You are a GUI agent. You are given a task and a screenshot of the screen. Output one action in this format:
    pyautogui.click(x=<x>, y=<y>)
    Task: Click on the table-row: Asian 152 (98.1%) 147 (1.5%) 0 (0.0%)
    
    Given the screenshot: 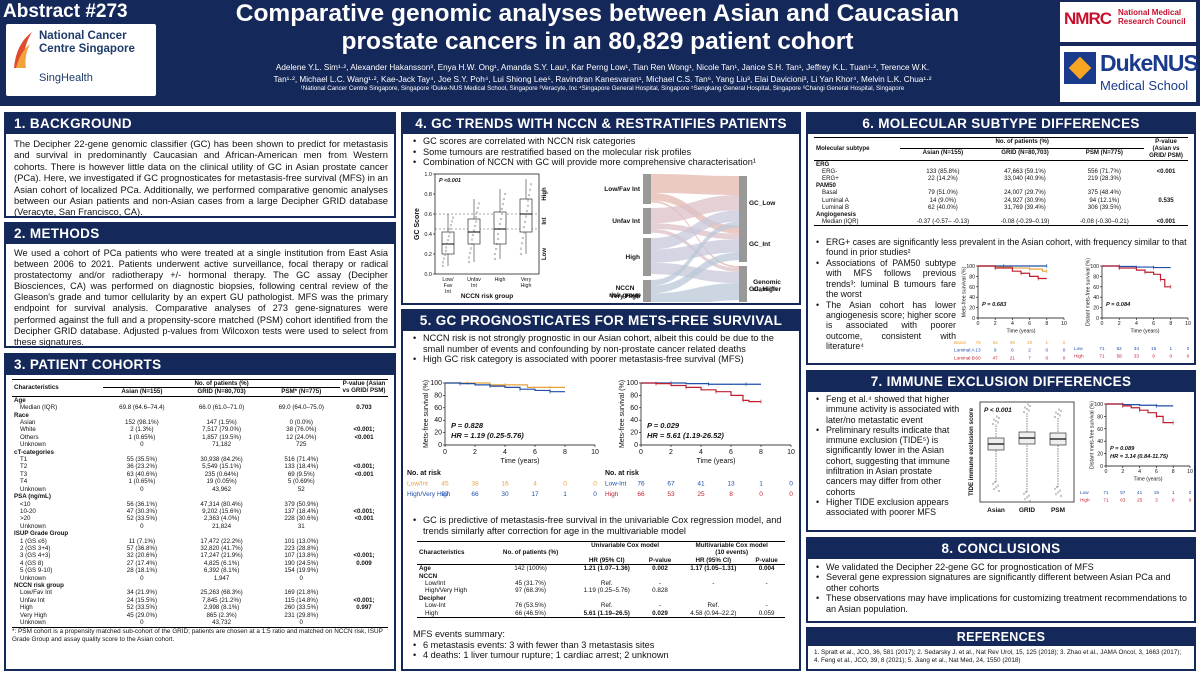 What is the action you would take?
    pyautogui.click(x=200, y=422)
    